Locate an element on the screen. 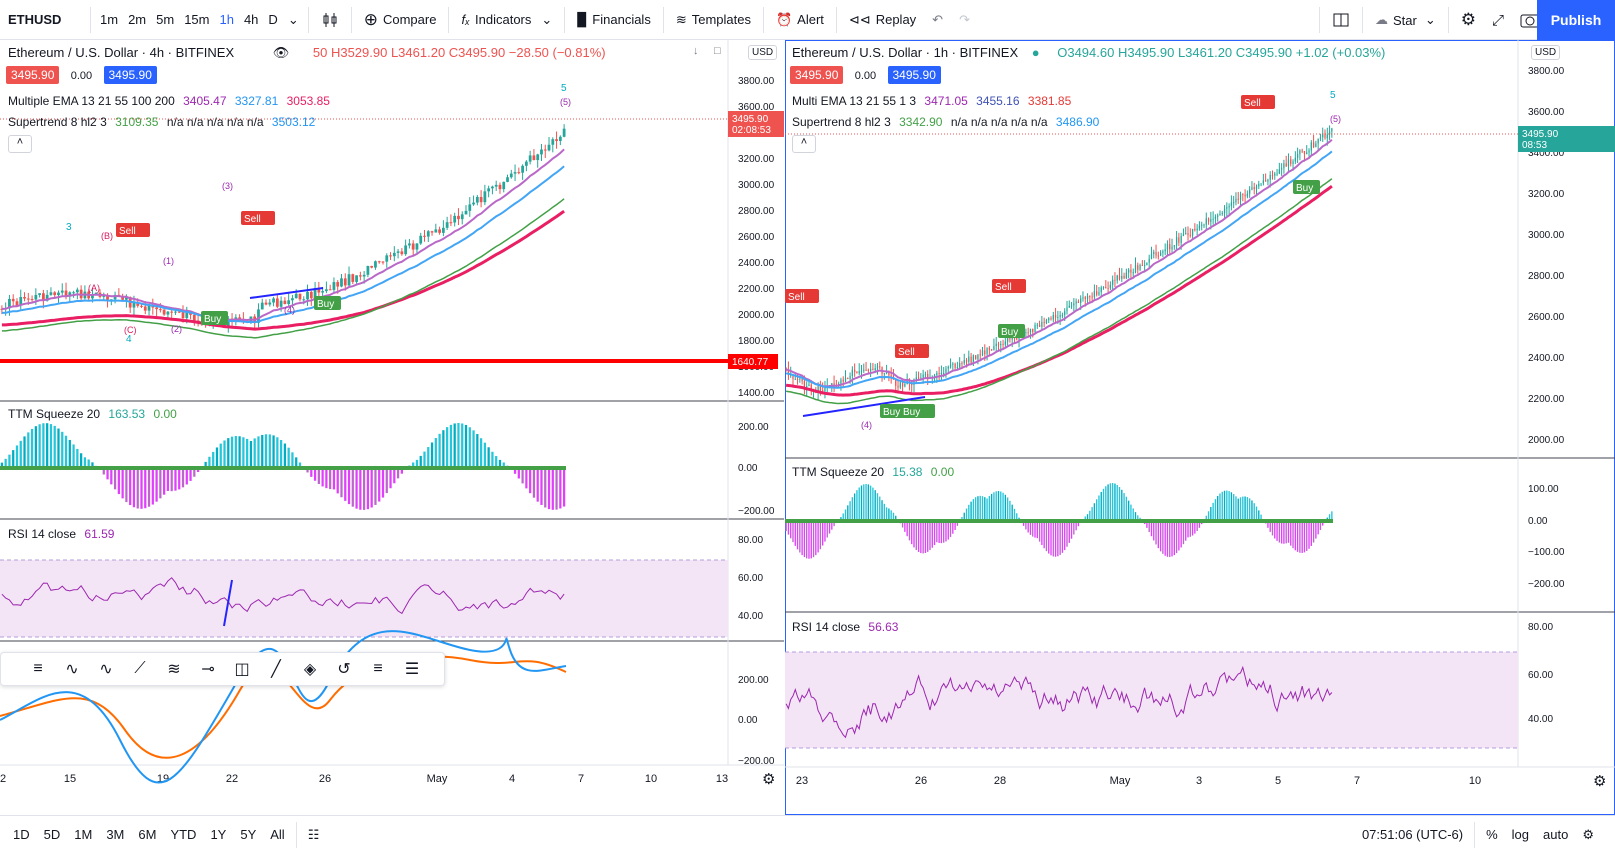 The height and width of the screenshot is (853, 1615). chevron-down-icon: ⌄ is located at coordinates (293, 19).